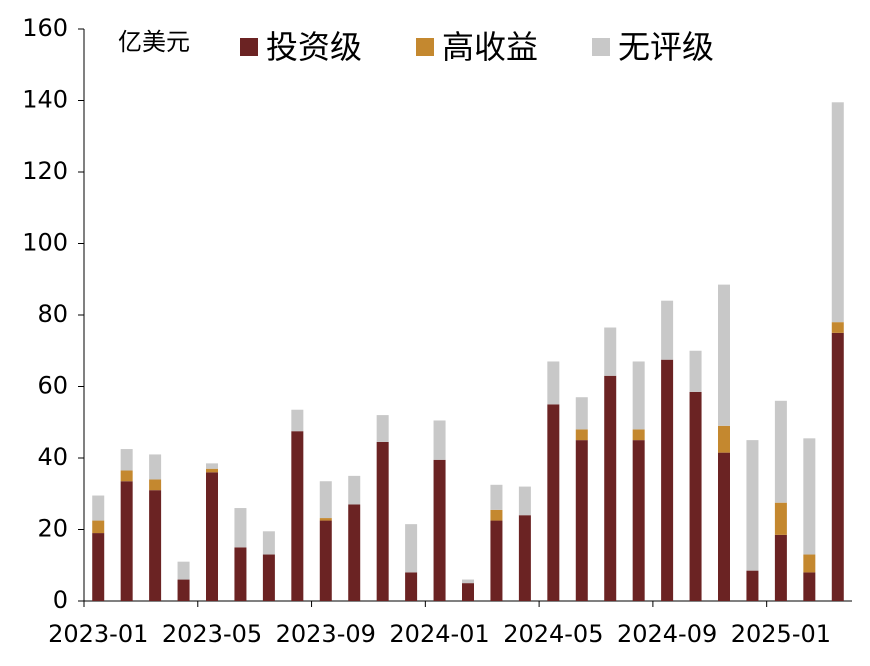 This screenshot has height=666, width=870. What do you see at coordinates (45, 243) in the screenshot?
I see `y-tick-label: 100` at bounding box center [45, 243].